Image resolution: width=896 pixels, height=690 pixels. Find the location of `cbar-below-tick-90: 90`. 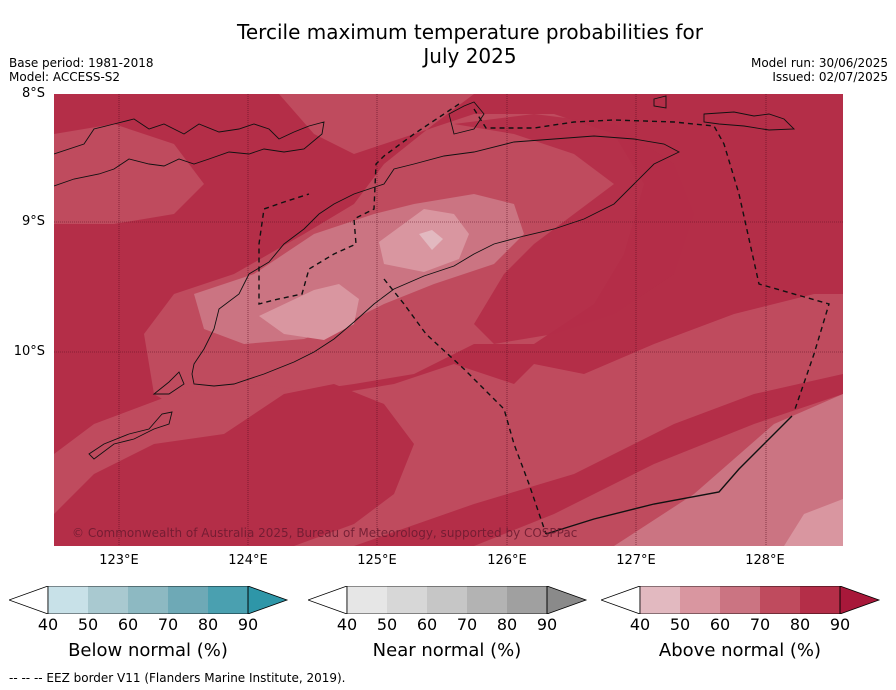

cbar-below-tick-90: 90 is located at coordinates (248, 624).